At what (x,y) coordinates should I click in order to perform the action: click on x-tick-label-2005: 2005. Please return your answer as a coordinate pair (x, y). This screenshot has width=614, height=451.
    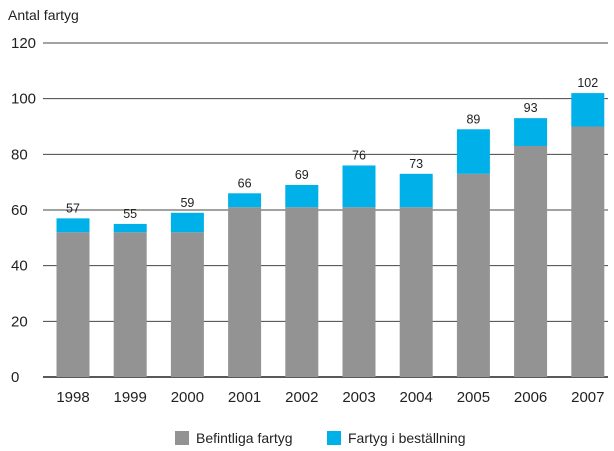
    Looking at the image, I should click on (473, 397).